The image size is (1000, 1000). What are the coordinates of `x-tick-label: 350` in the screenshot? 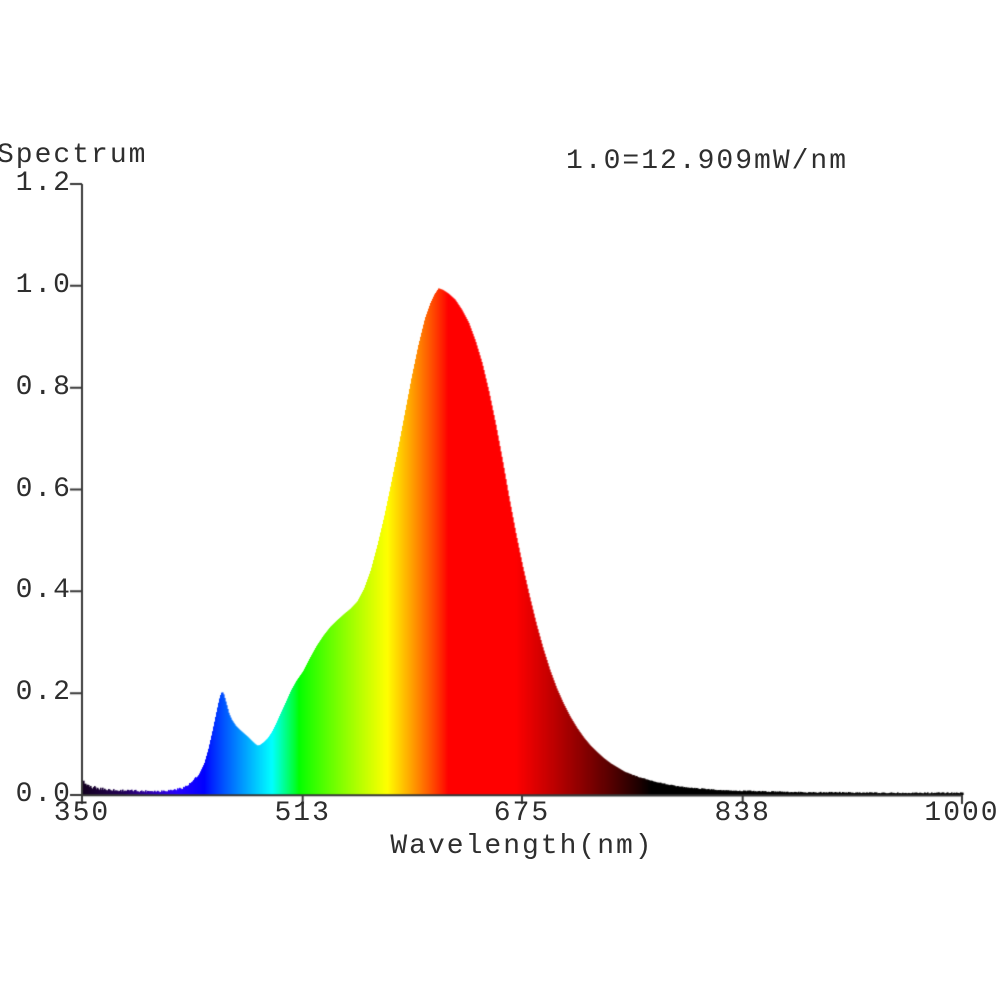 It's located at (82, 813).